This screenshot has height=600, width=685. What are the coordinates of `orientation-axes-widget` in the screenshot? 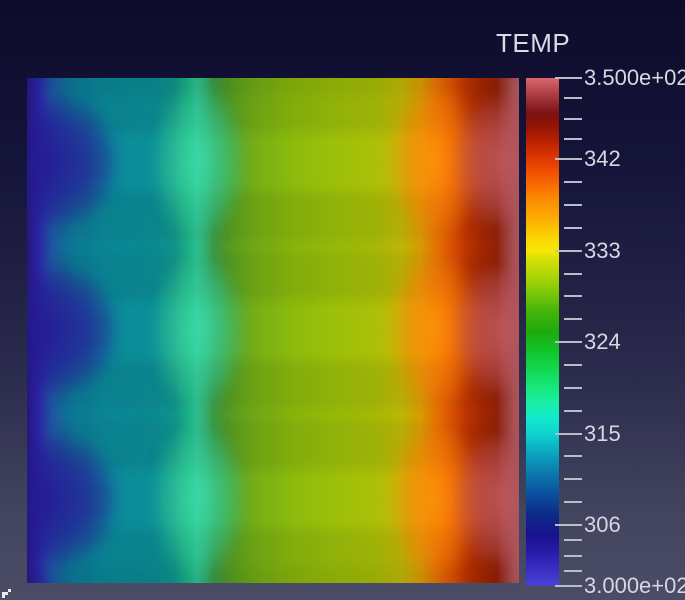 It's located at (9, 591).